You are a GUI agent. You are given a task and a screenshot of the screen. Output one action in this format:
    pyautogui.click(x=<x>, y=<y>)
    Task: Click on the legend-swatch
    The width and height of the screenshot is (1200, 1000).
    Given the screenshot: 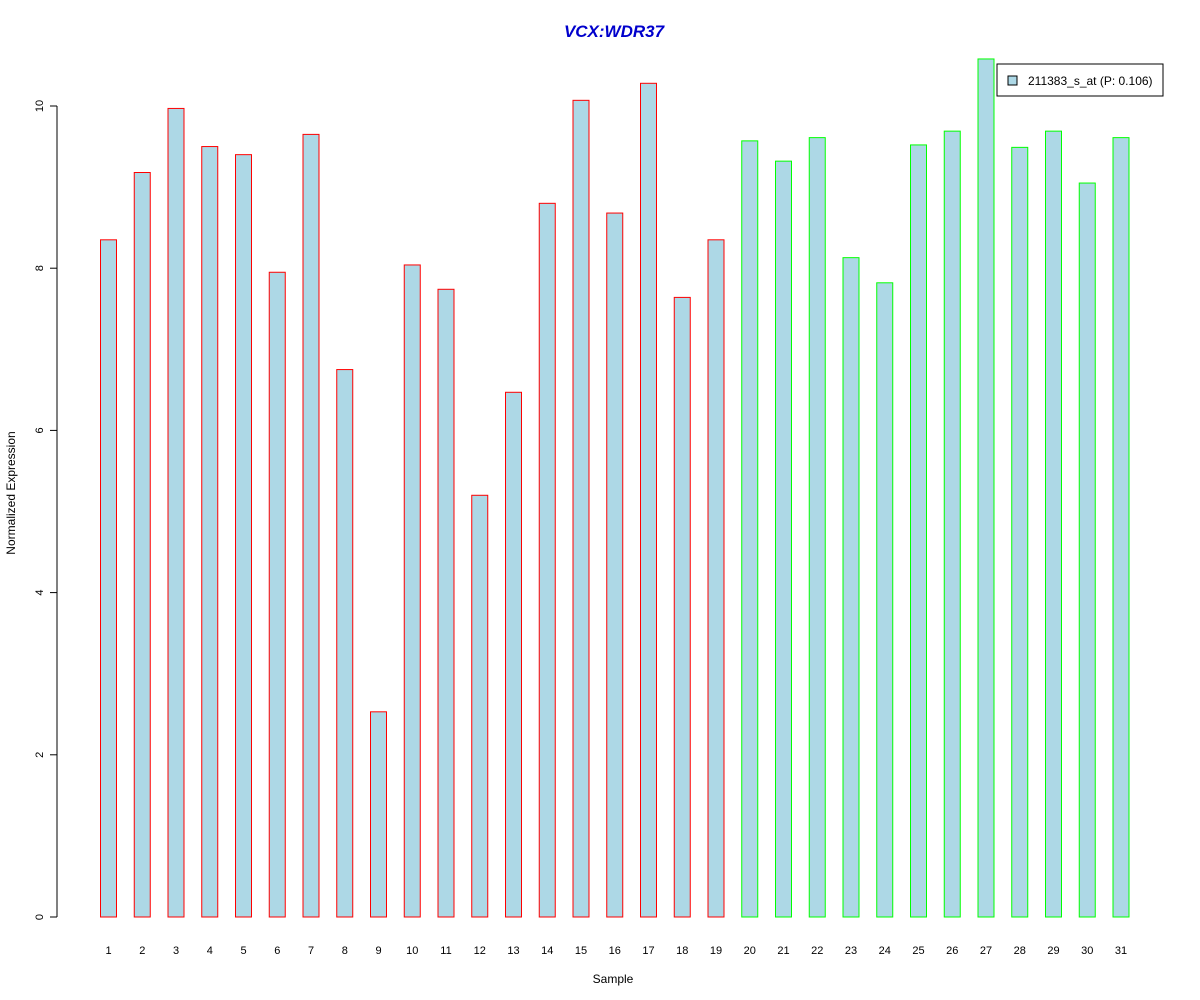 What is the action you would take?
    pyautogui.click(x=1012, y=80)
    